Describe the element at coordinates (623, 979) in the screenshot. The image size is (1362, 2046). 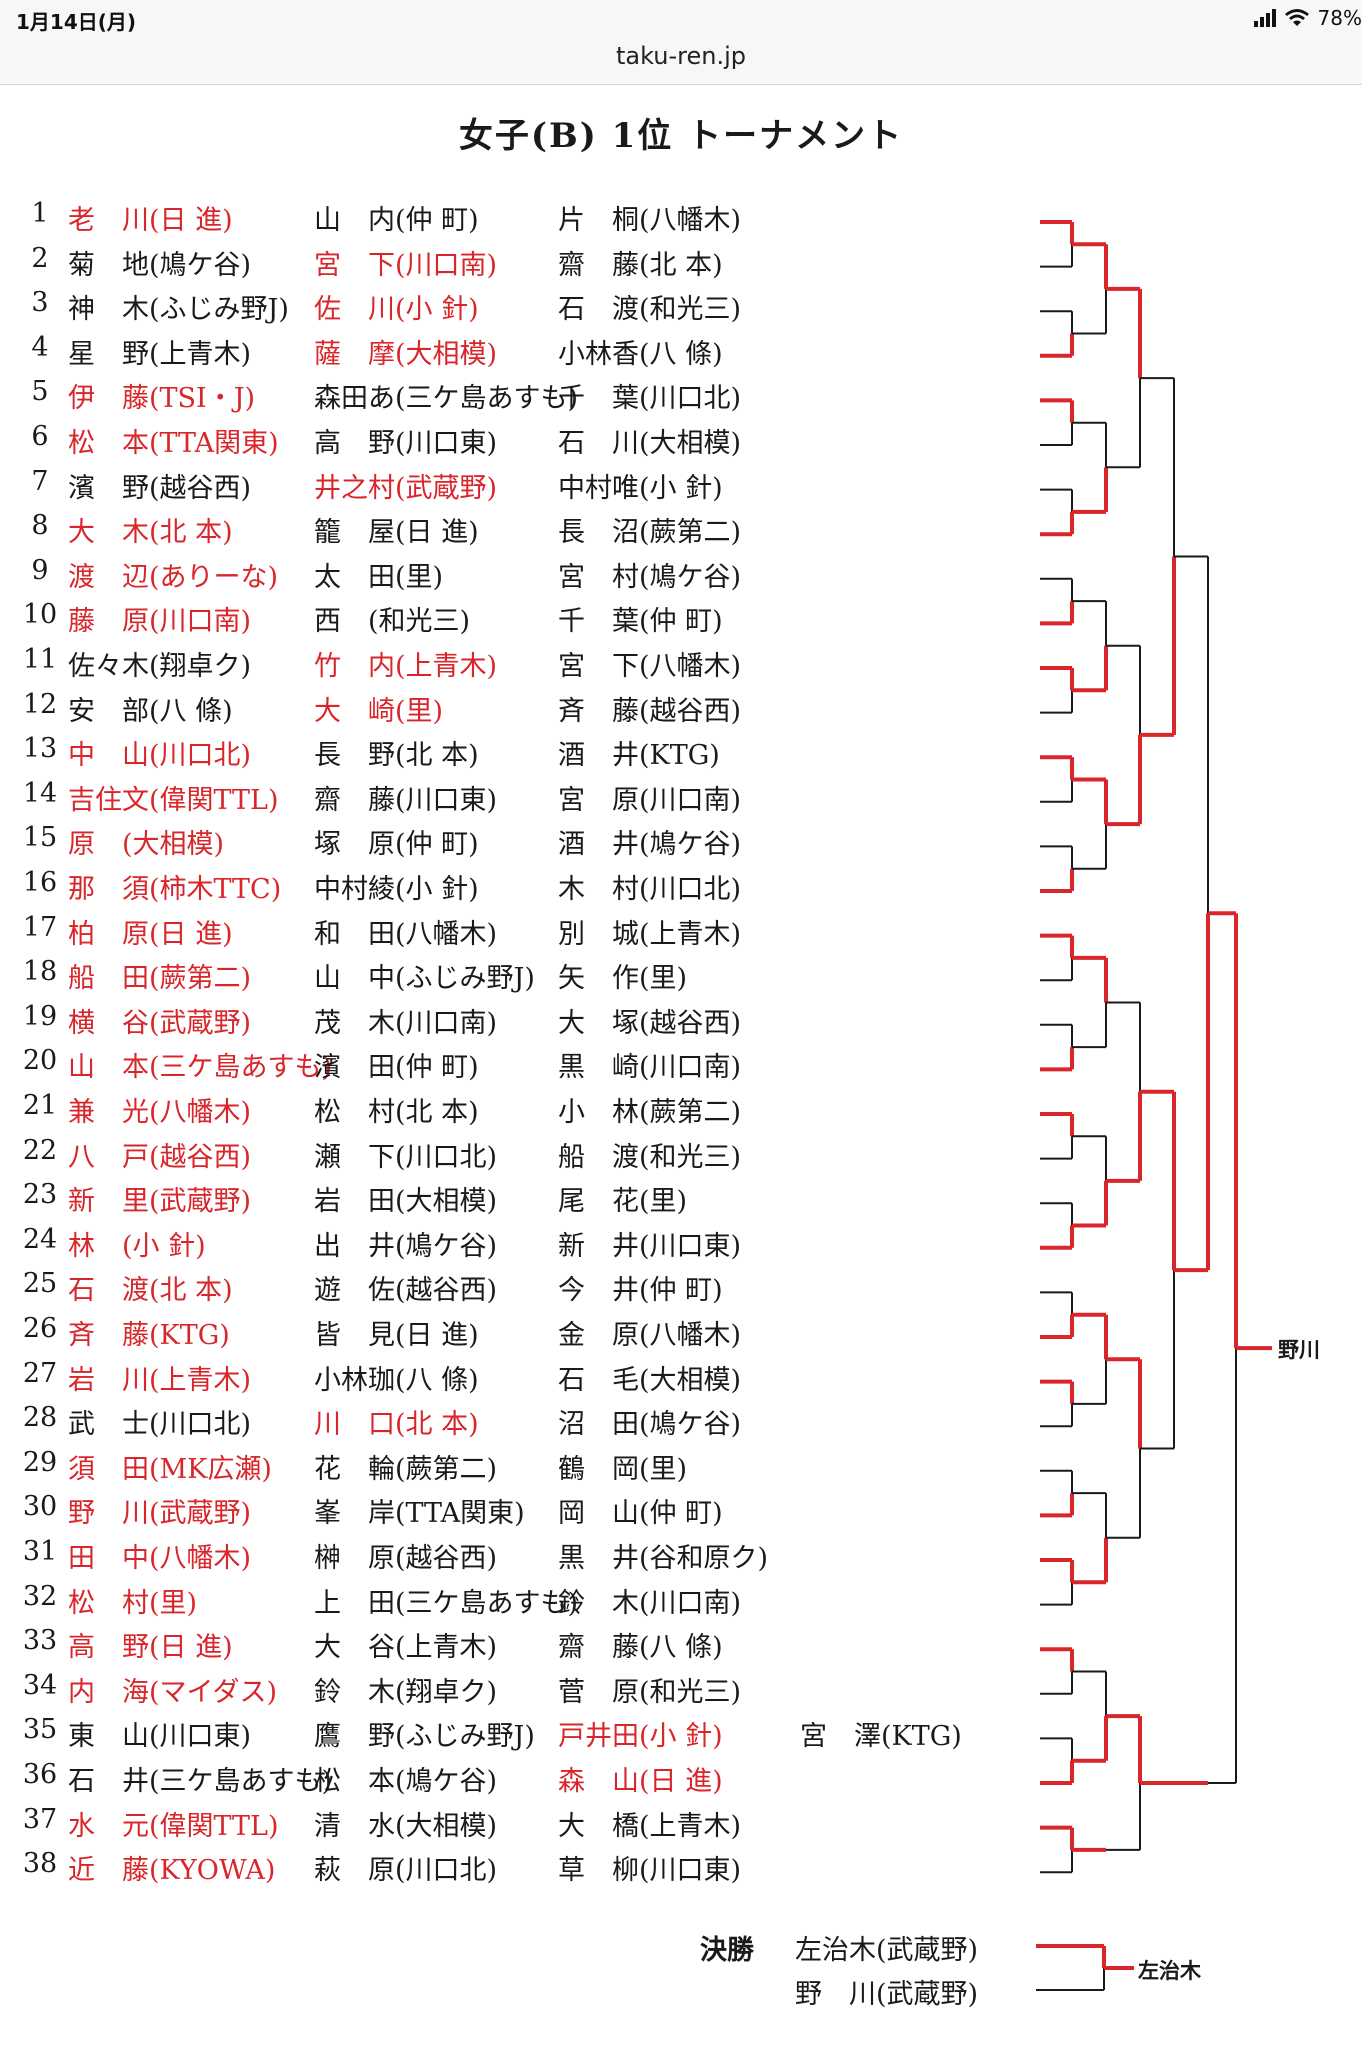
I see `player-c: 矢 作(里)` at that location.